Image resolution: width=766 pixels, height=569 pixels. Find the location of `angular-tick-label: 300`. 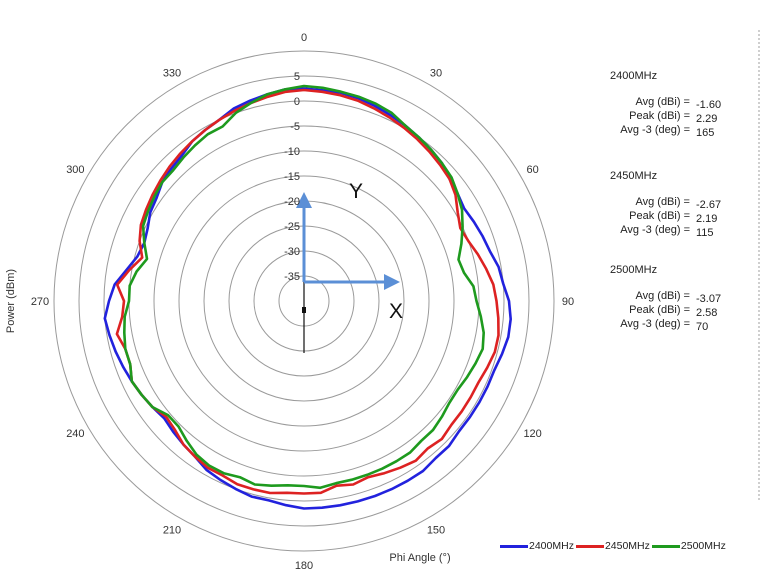

angular-tick-label: 300 is located at coordinates (75, 170).